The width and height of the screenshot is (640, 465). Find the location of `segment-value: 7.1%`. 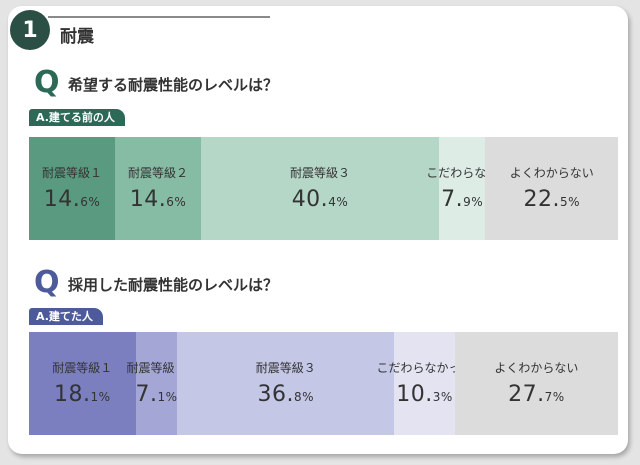

segment-value: 7.1% is located at coordinates (156, 394).